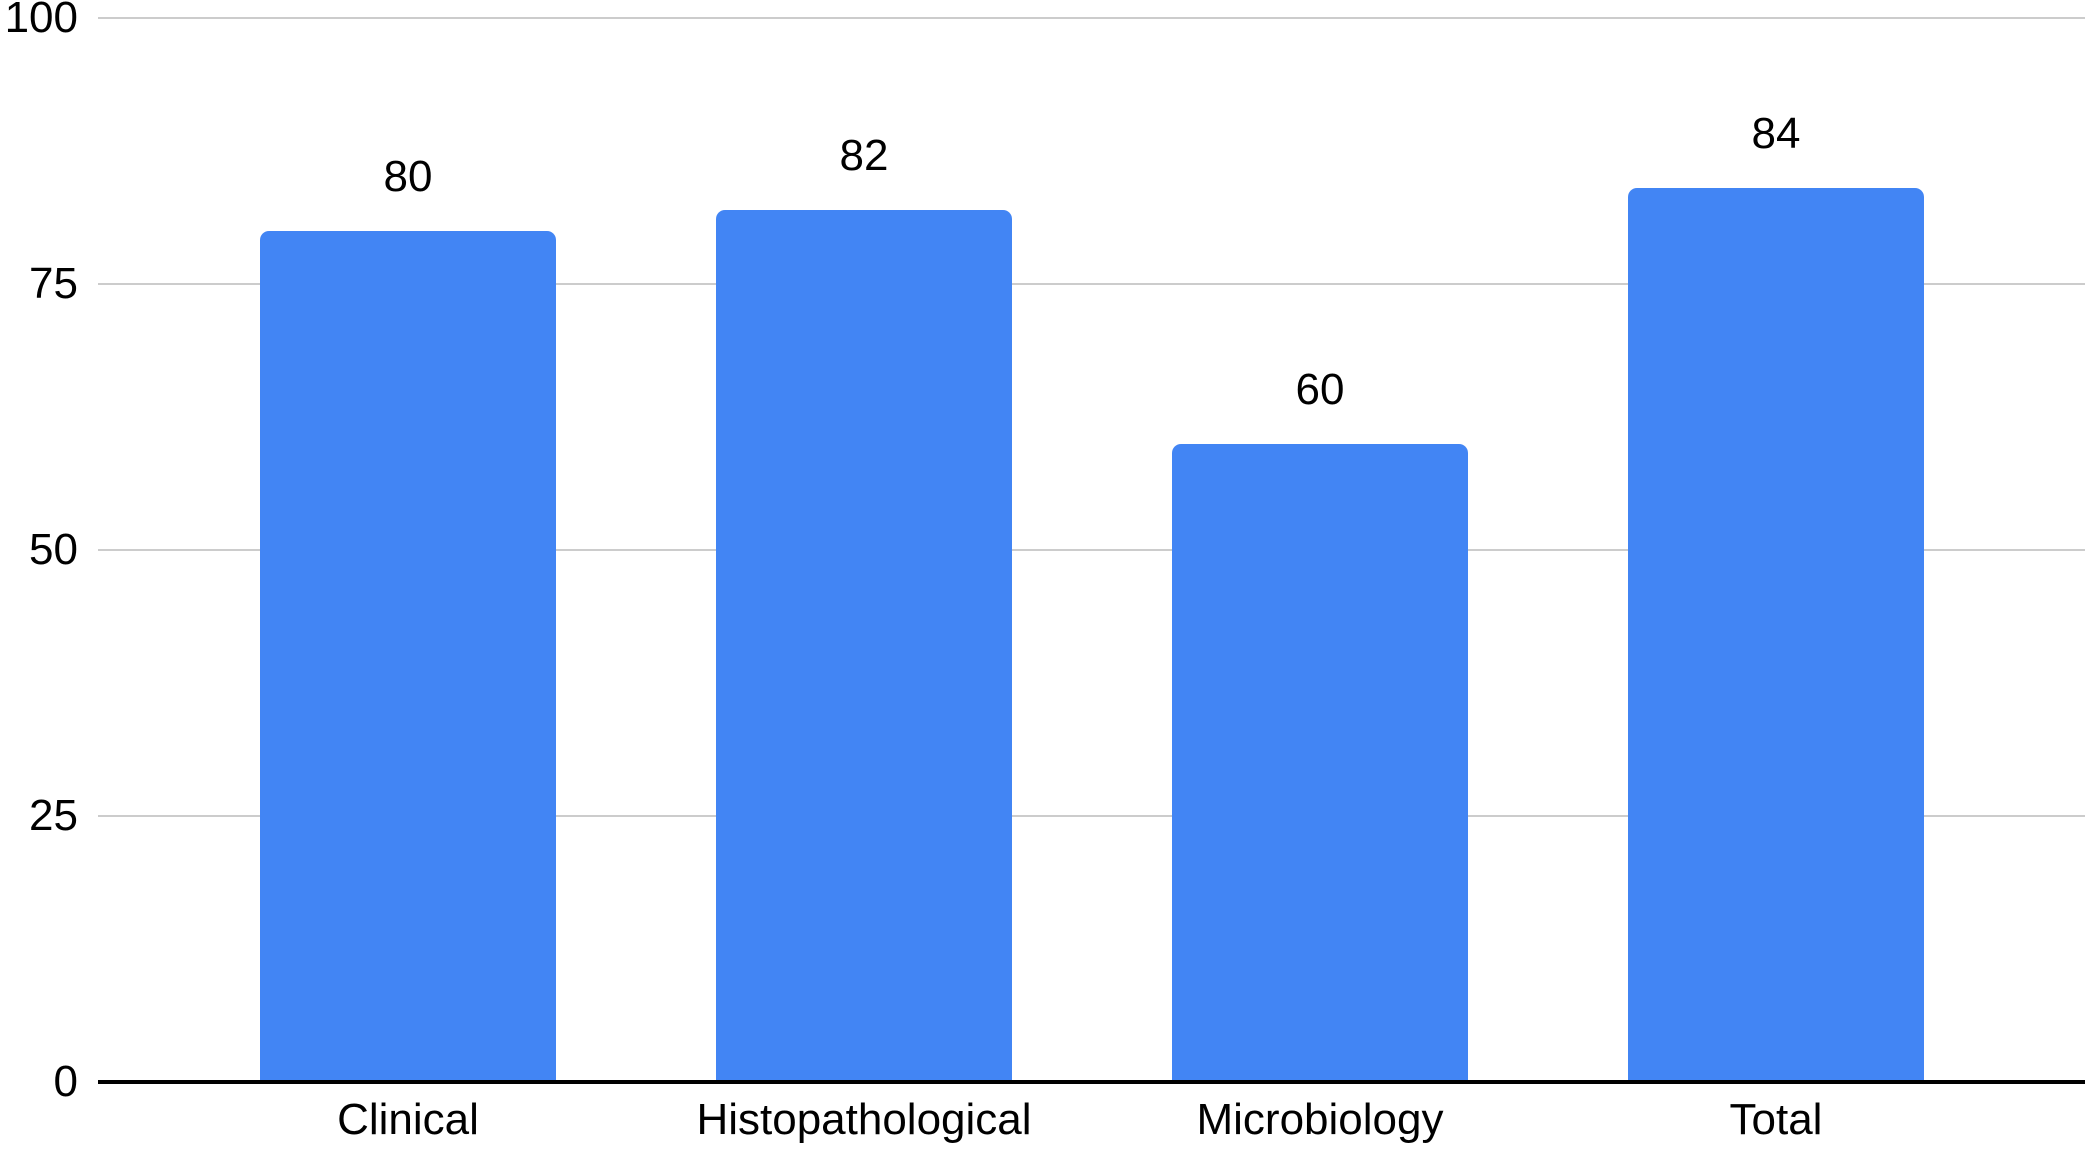 This screenshot has width=2091, height=1154. Describe the element at coordinates (1776, 134) in the screenshot. I see `bar-value-label: 84` at that location.